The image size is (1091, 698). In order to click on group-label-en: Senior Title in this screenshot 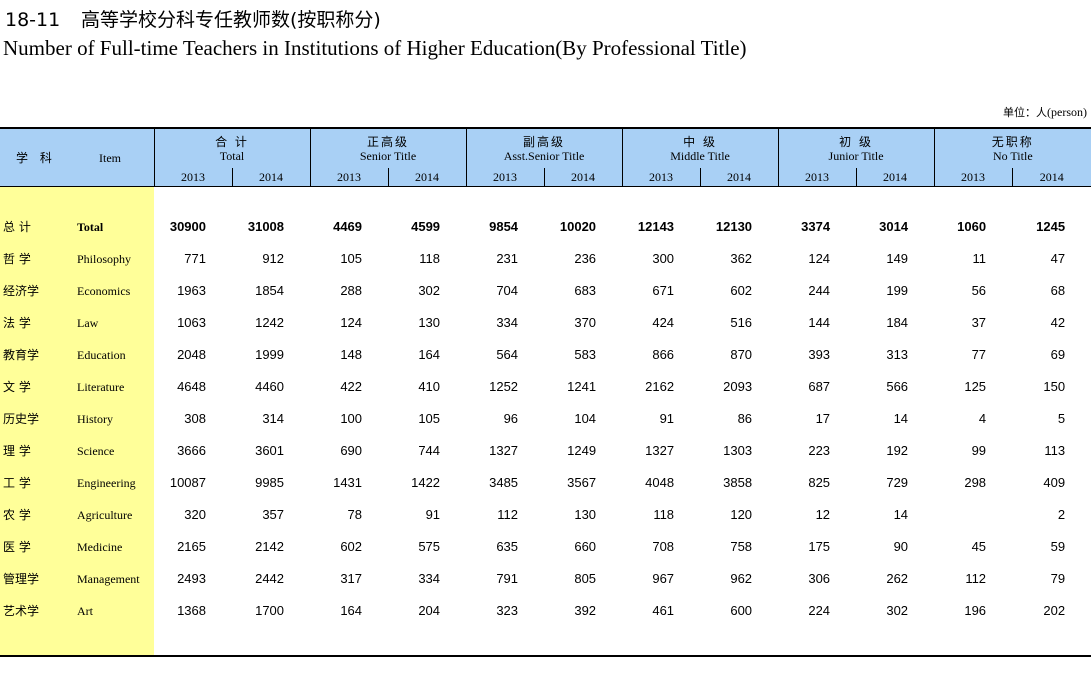, I will do `click(388, 155)`.